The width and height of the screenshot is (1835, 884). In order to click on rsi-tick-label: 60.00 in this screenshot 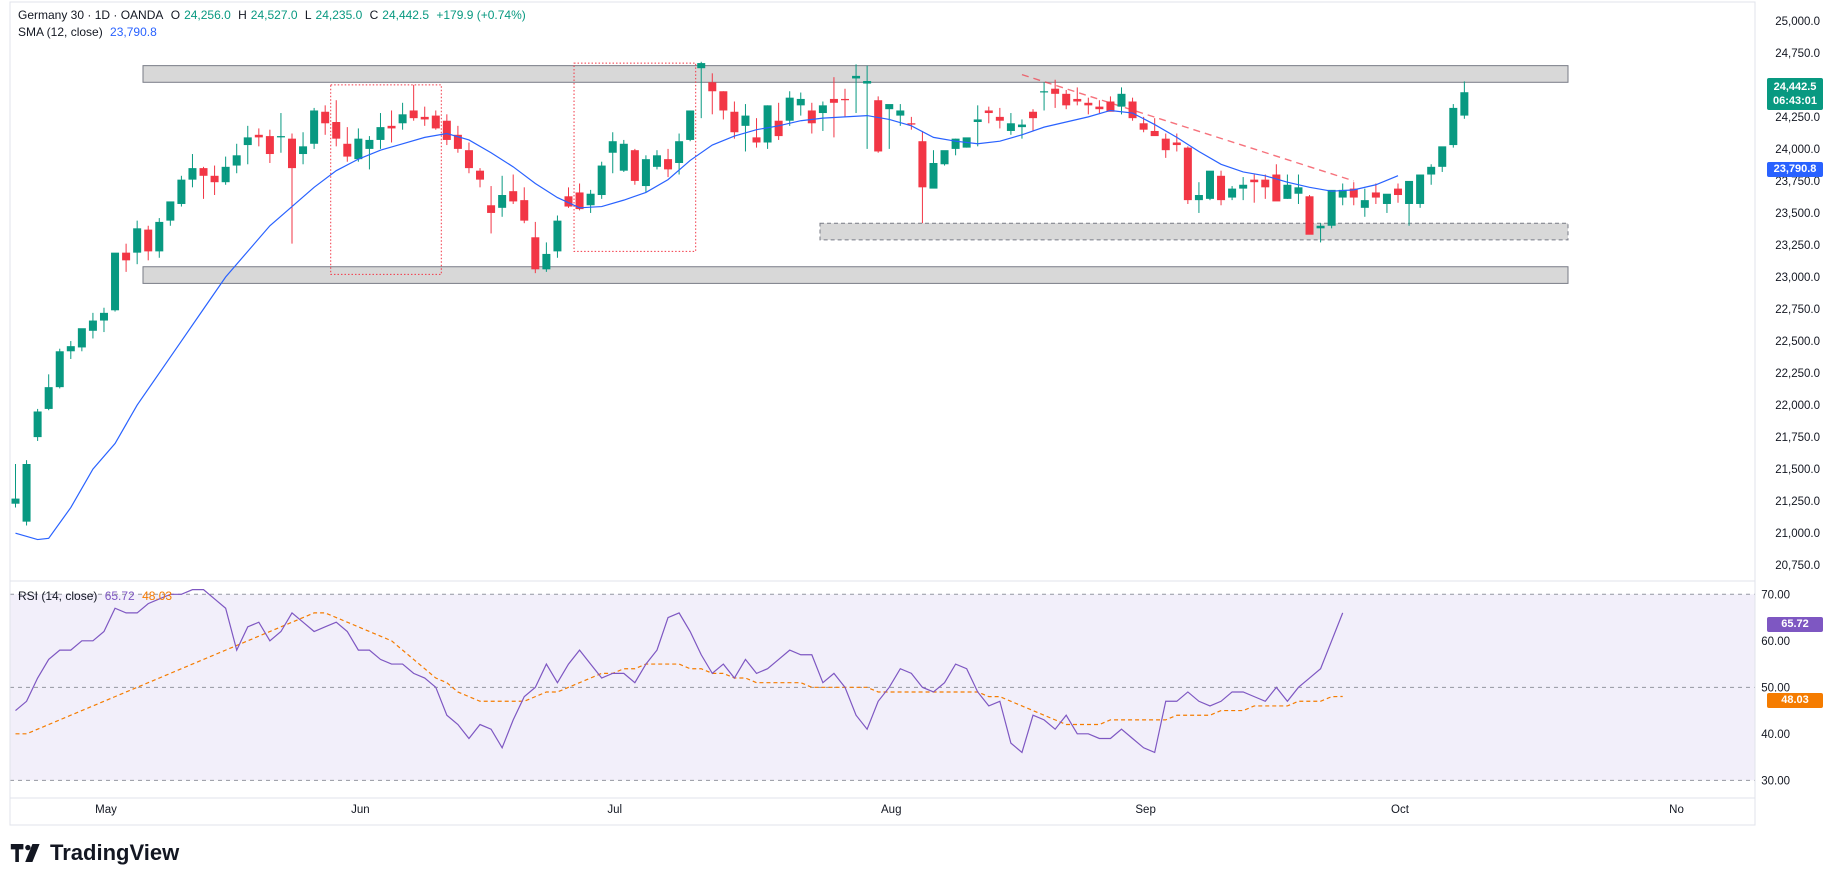, I will do `click(1775, 642)`.